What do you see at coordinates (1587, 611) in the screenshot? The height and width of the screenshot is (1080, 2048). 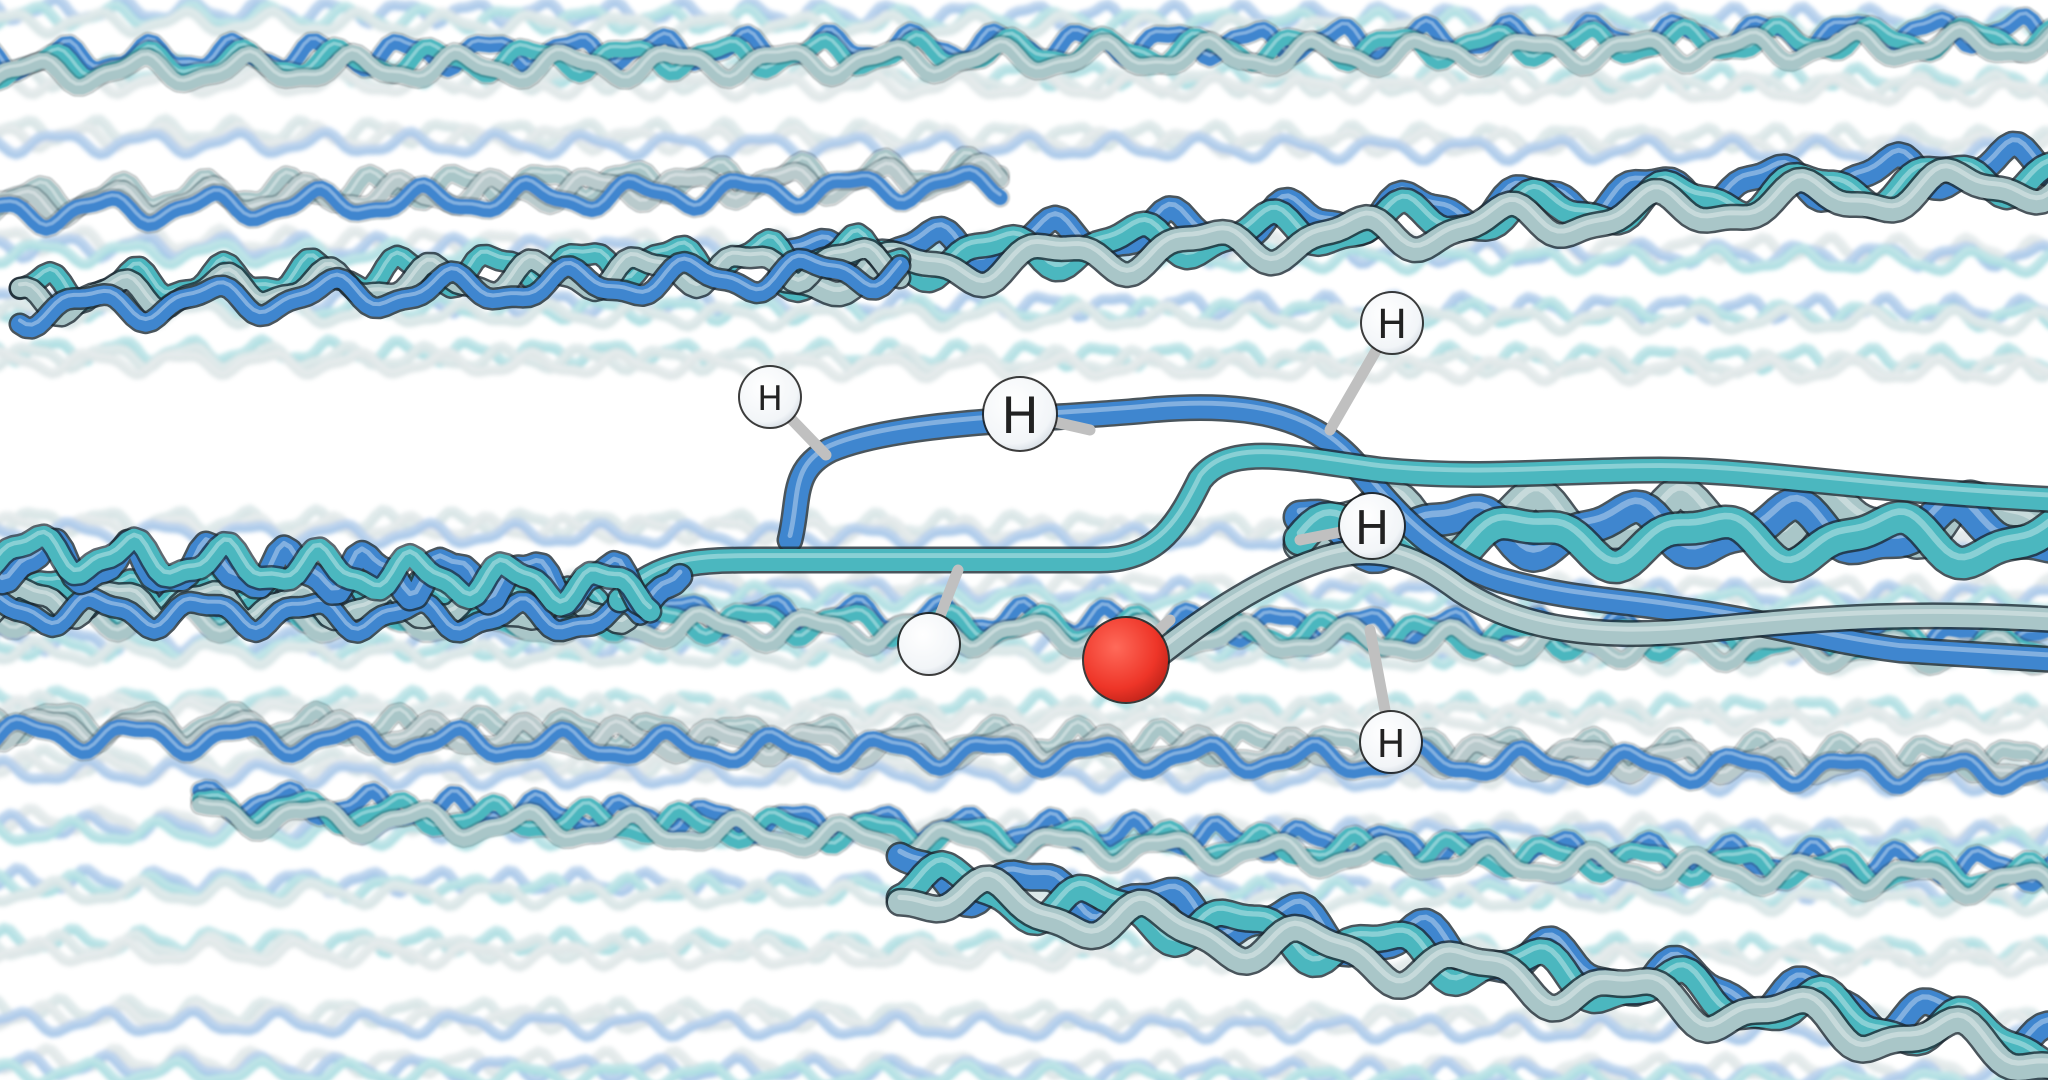 I see `focus-chain-pale` at bounding box center [1587, 611].